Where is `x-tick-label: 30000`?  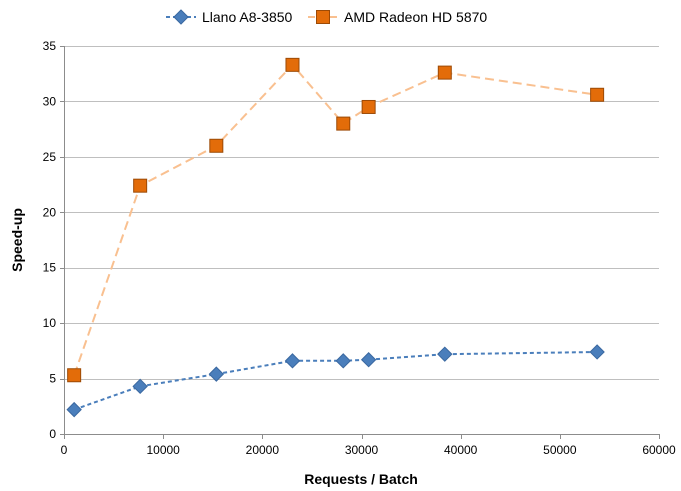 x-tick-label: 30000 is located at coordinates (362, 450).